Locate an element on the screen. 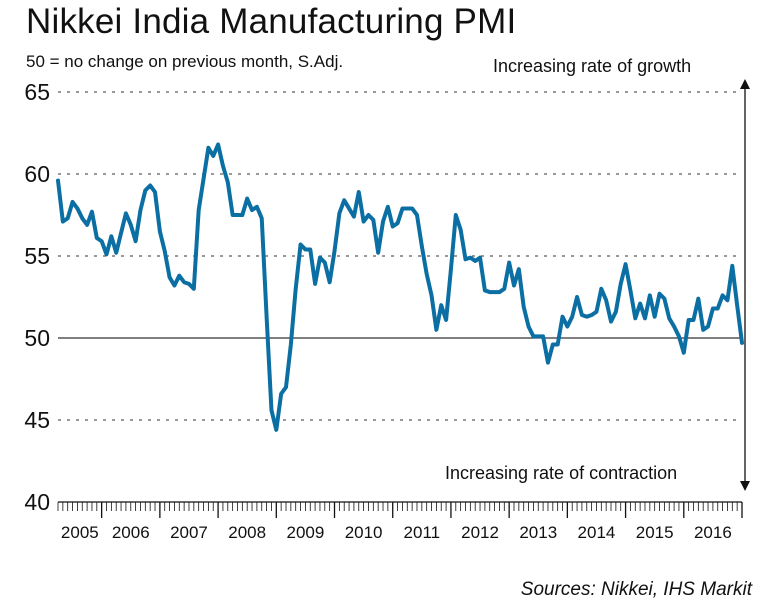 This screenshot has height=604, width=782. x-tick-label: 2014 is located at coordinates (597, 532).